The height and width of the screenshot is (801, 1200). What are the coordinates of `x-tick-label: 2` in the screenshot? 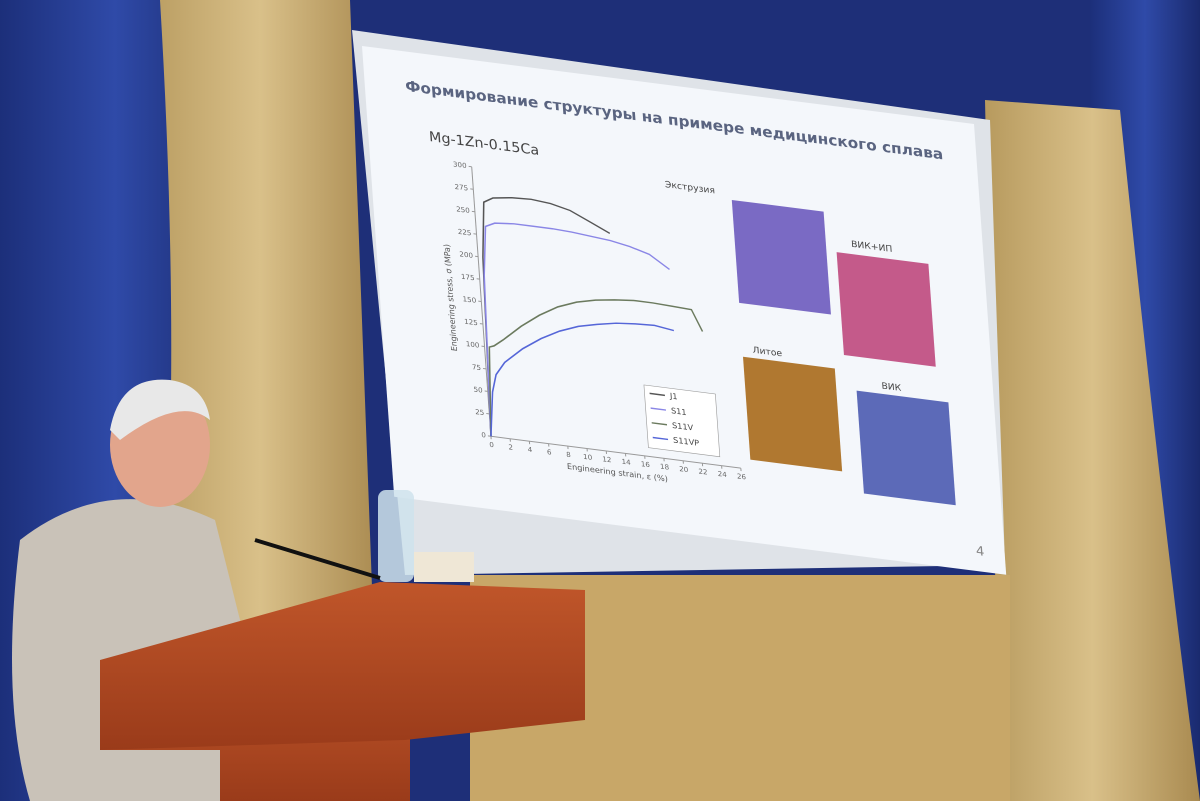 It's located at (510, 446).